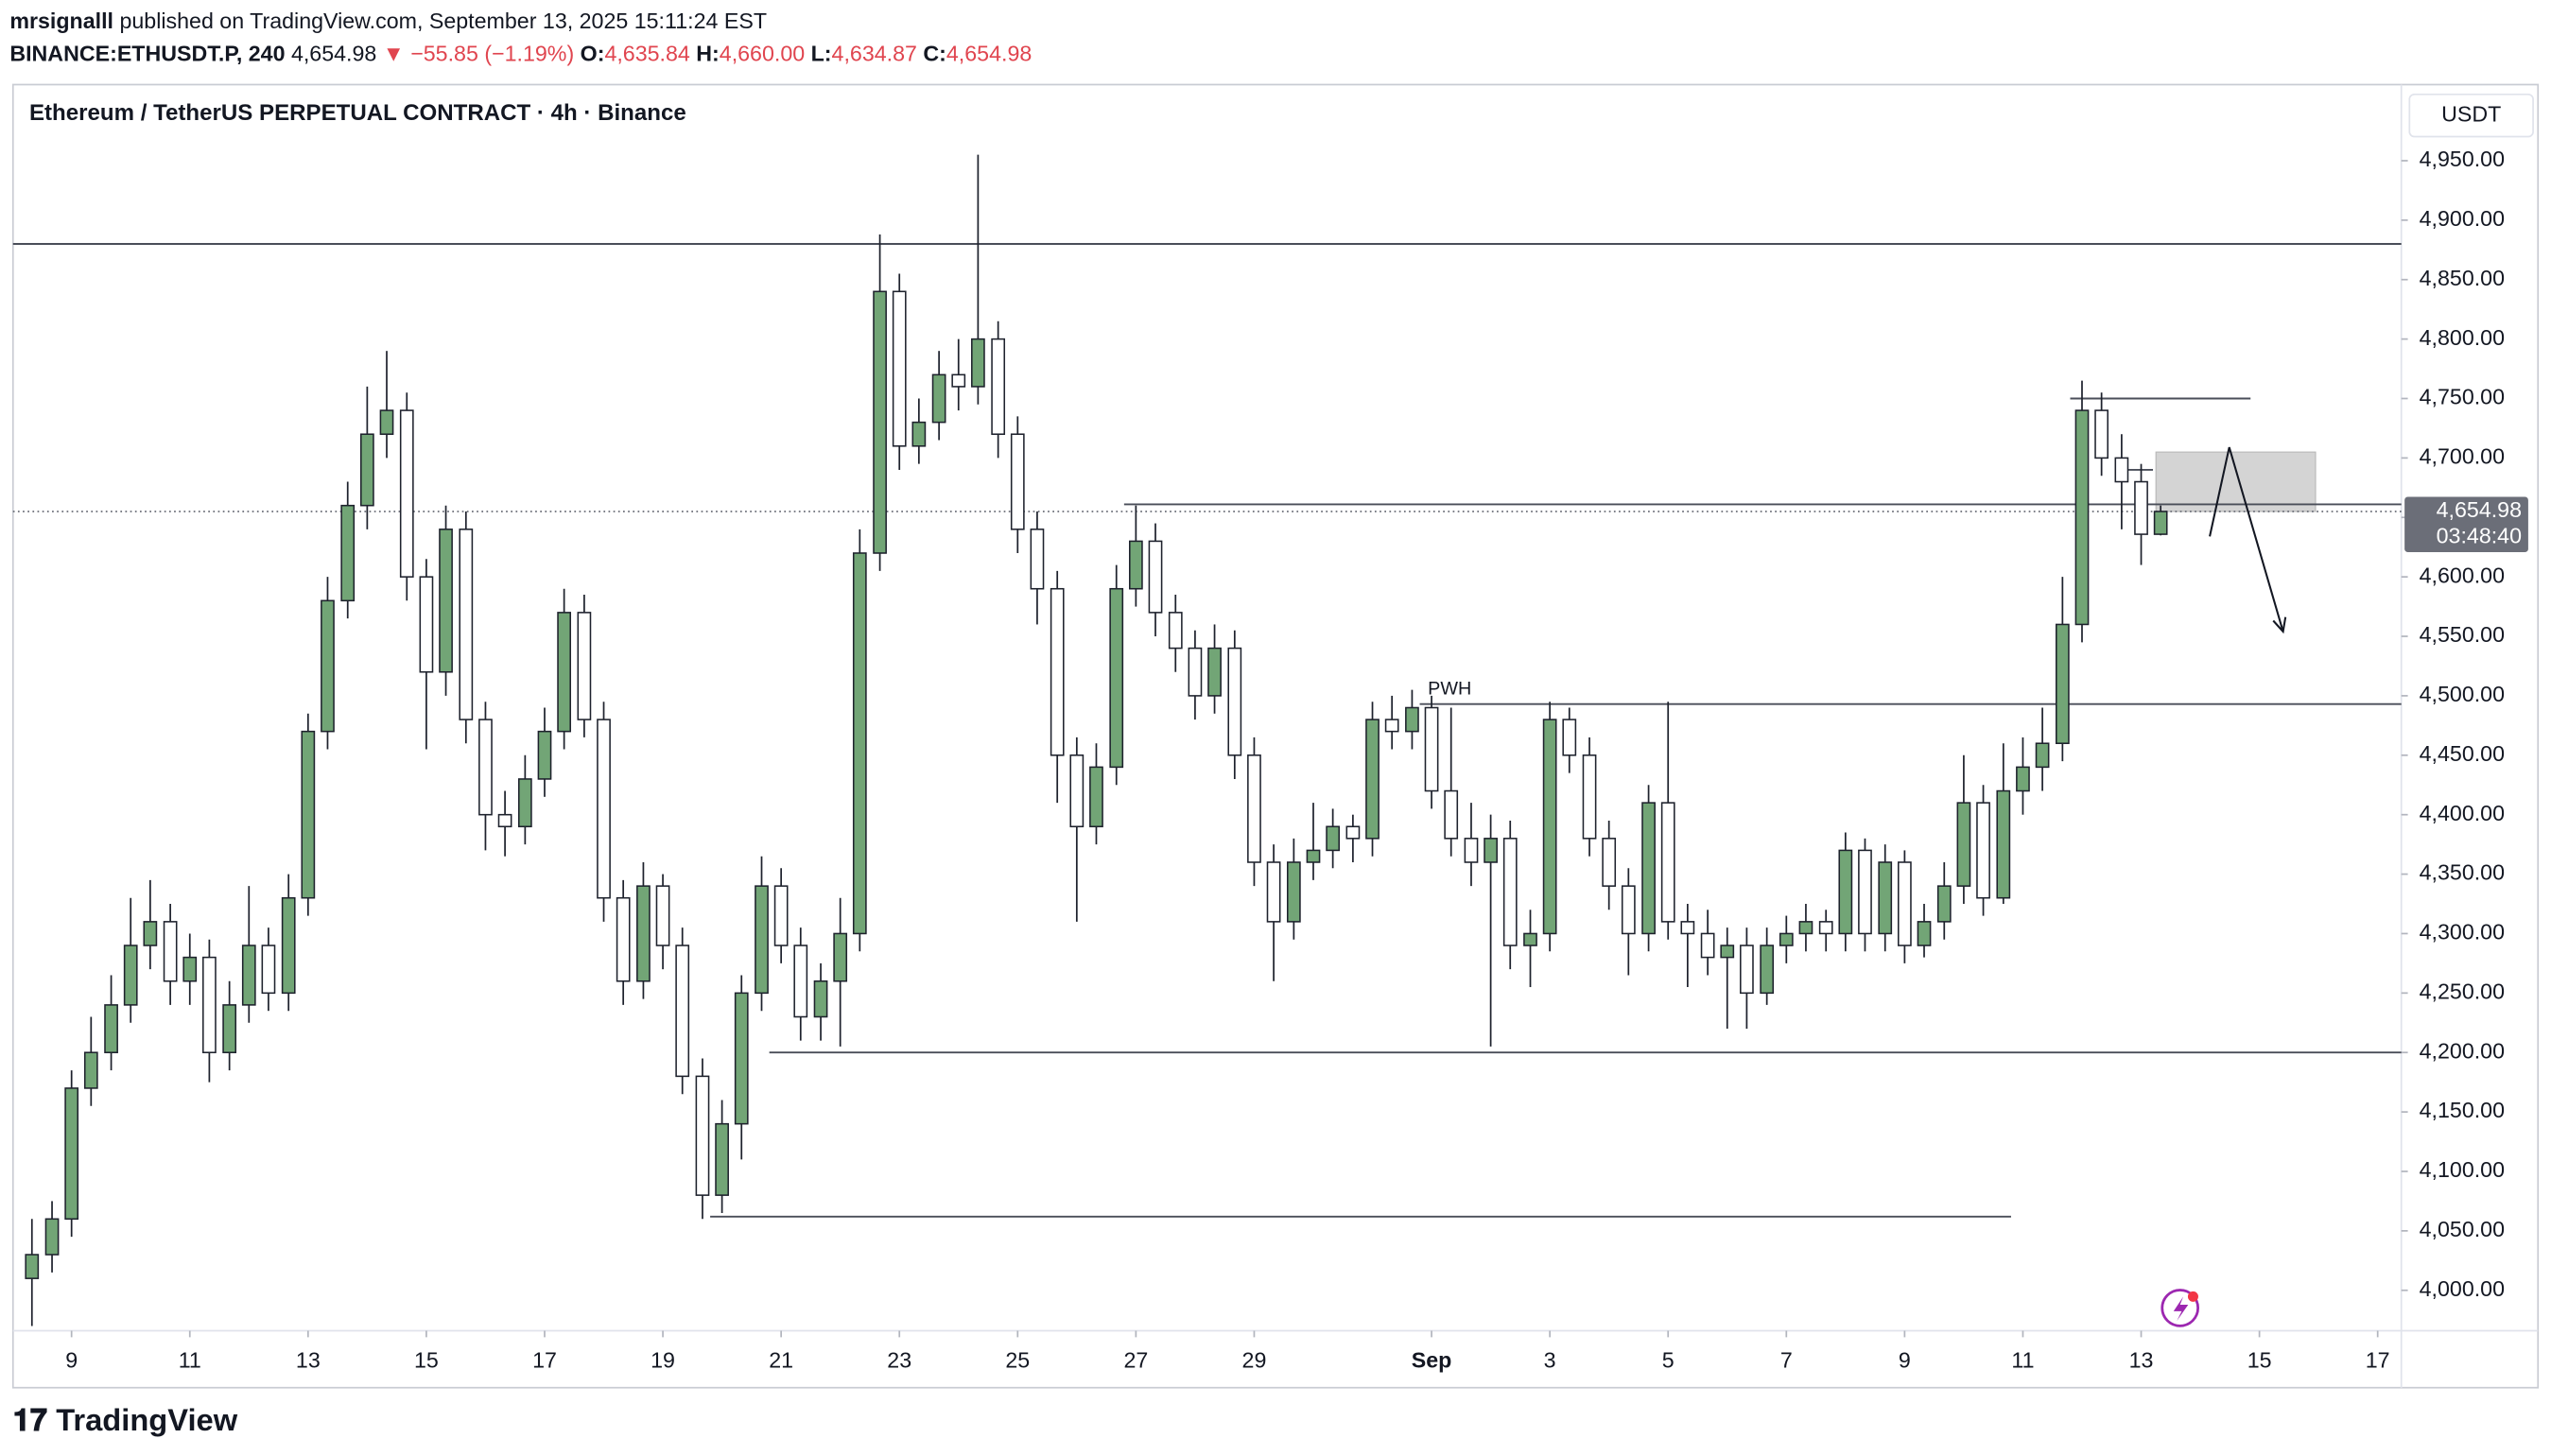  What do you see at coordinates (1017, 1359) in the screenshot?
I see `x-tick-label: 25` at bounding box center [1017, 1359].